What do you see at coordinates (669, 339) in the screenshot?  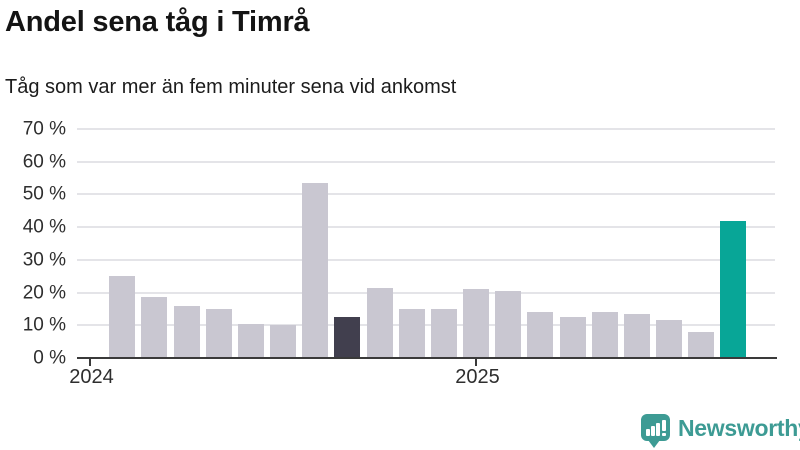 I see `bar-jul-2025` at bounding box center [669, 339].